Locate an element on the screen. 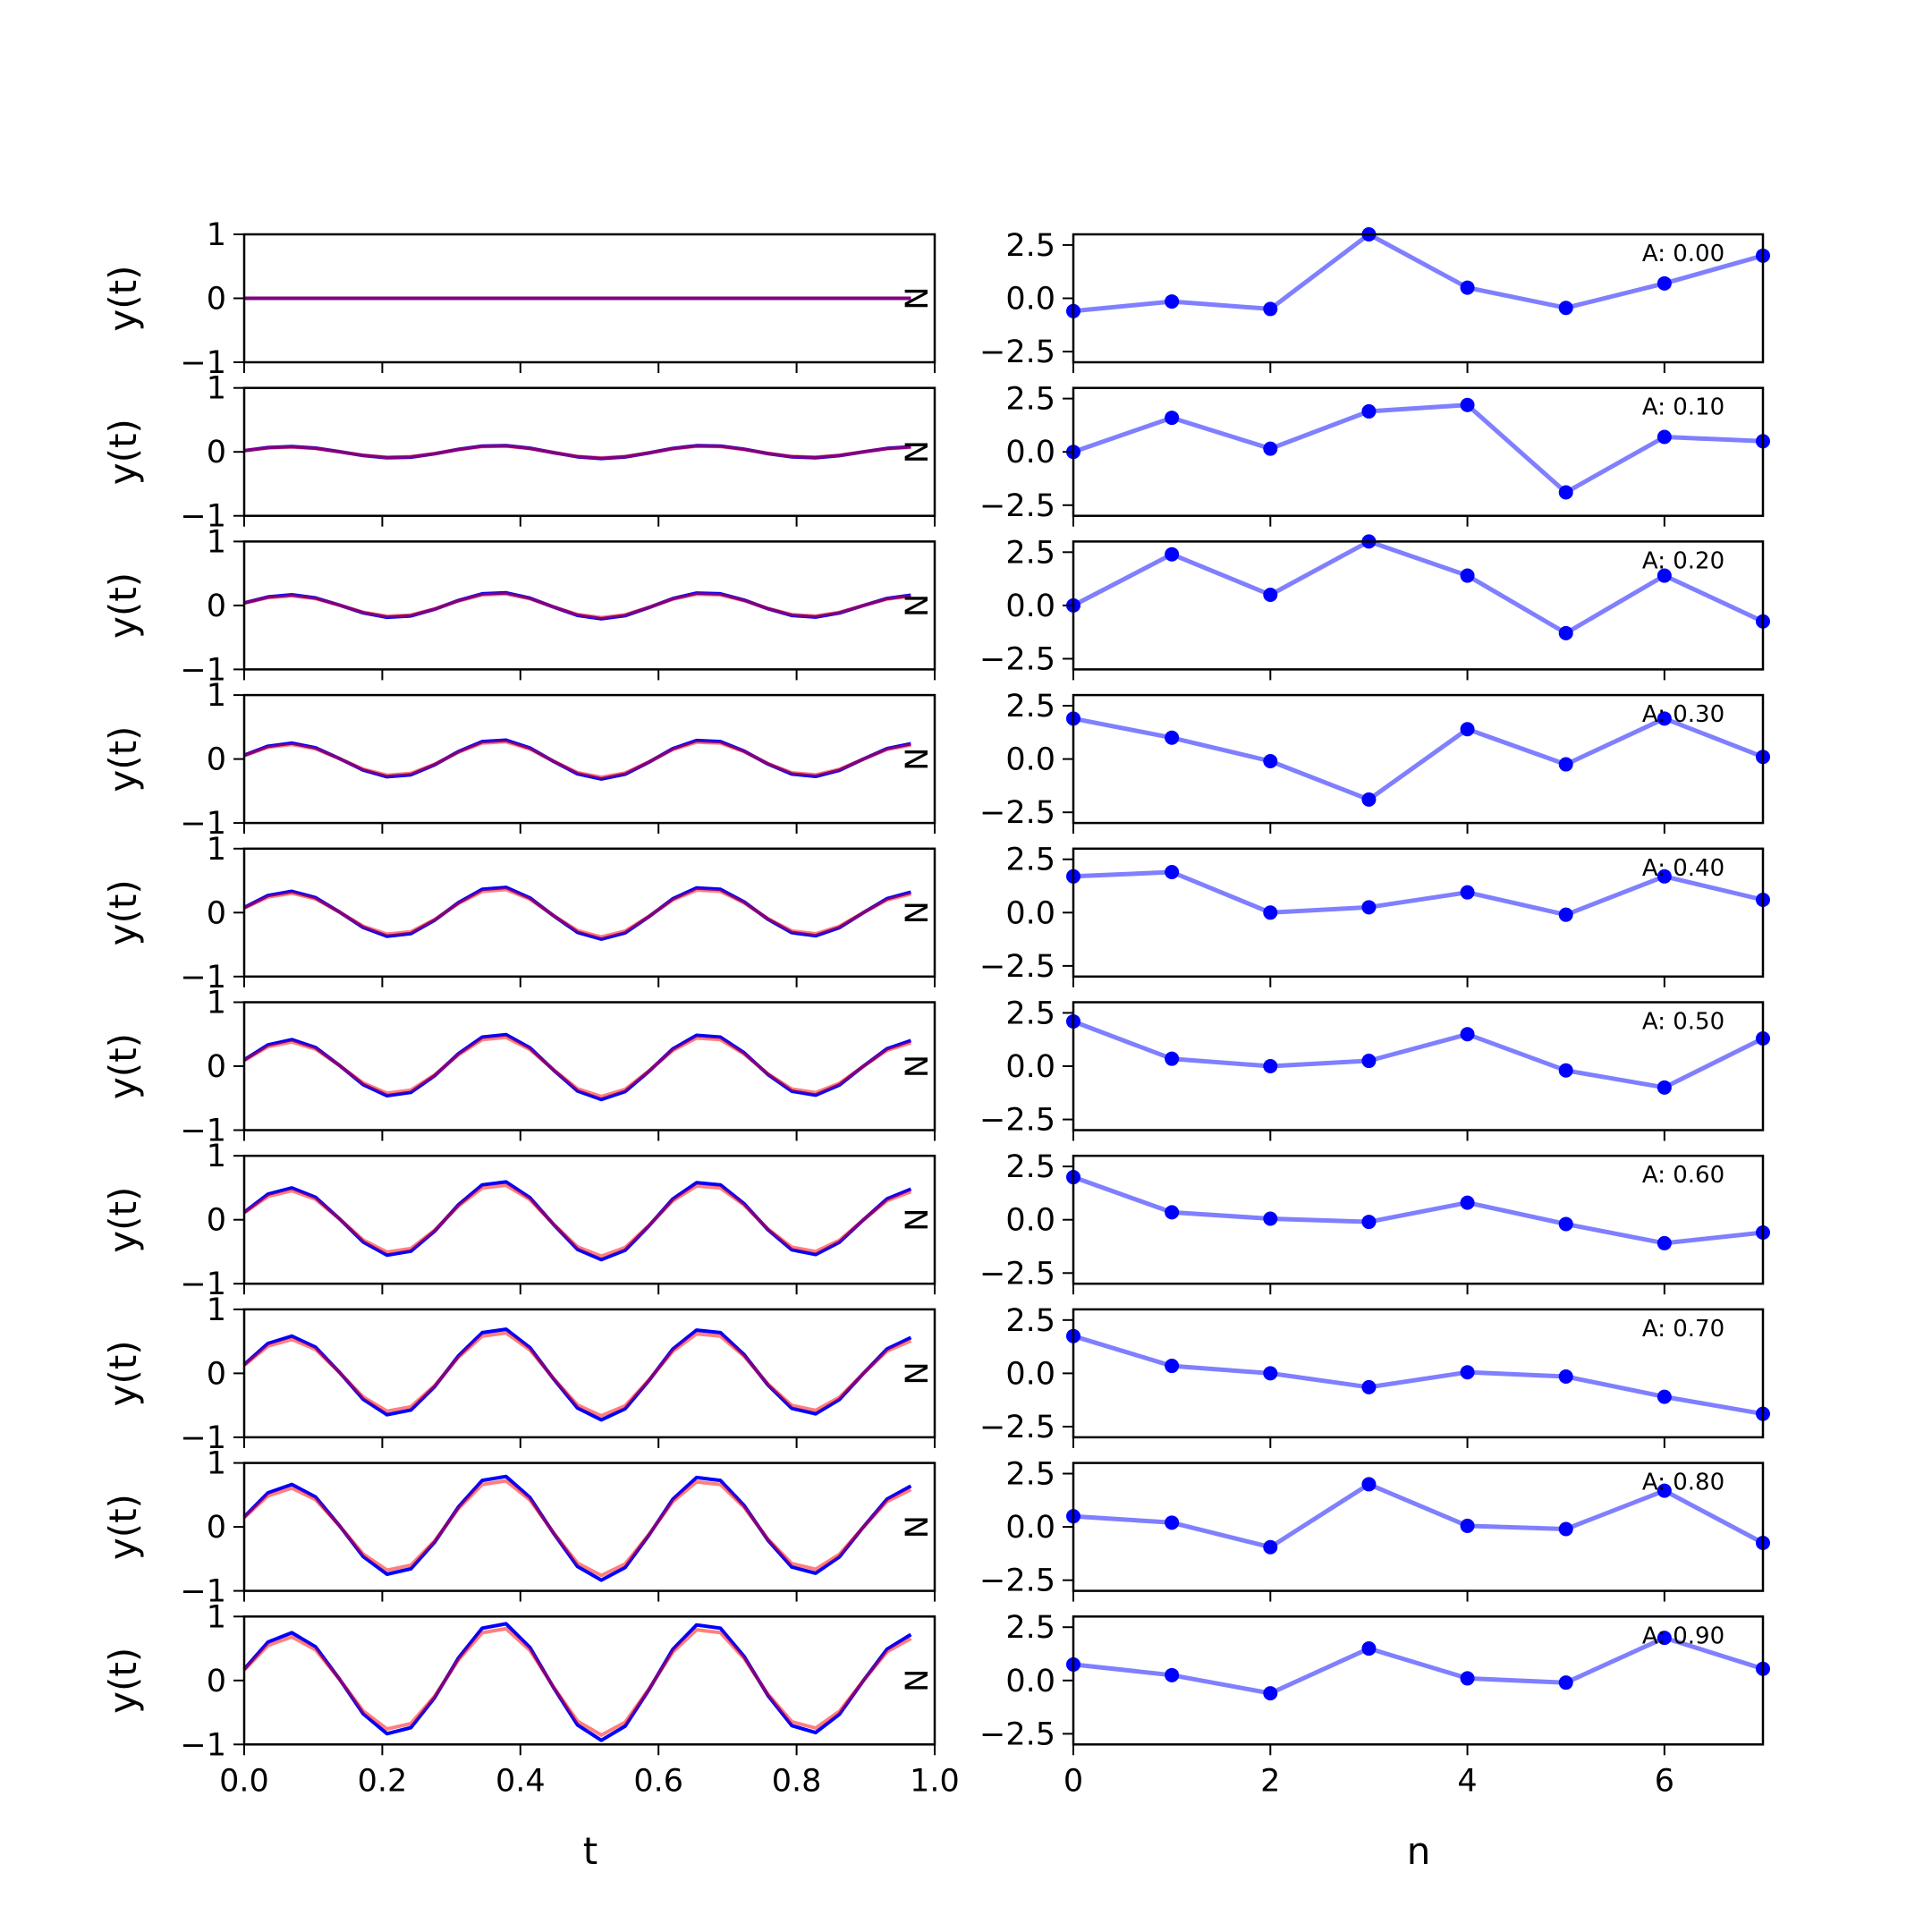 The height and width of the screenshot is (1932, 1932). t-axis-label: t is located at coordinates (590, 1851).